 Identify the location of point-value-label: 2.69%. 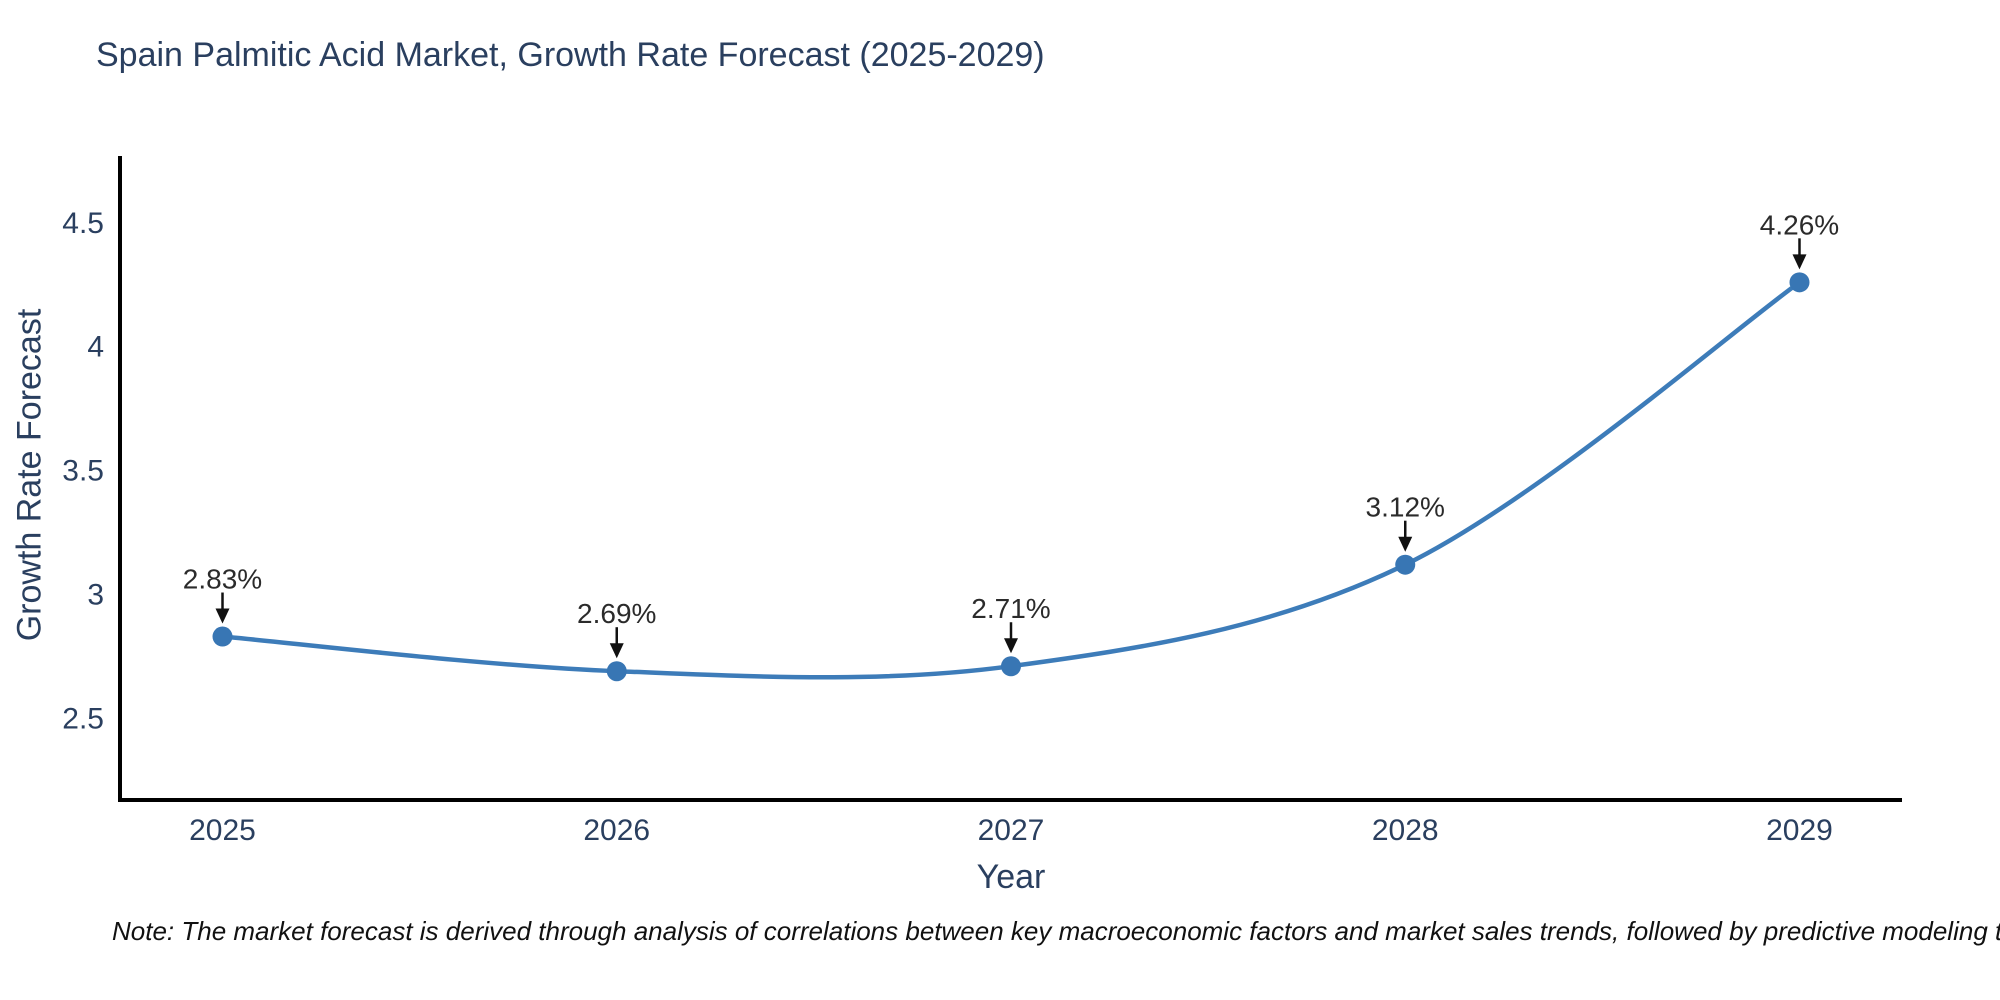
(616, 613).